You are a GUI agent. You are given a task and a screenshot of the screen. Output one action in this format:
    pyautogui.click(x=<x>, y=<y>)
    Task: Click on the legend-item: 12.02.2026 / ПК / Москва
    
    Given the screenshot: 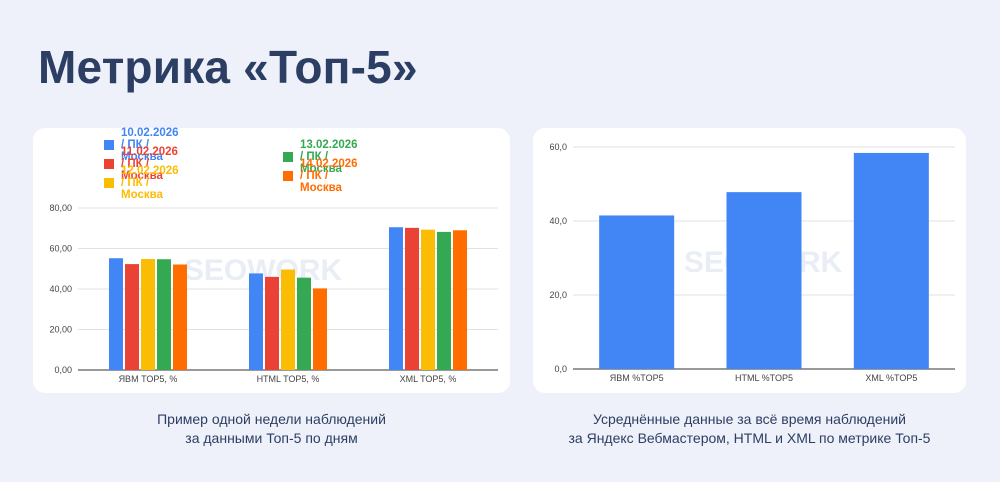 What is the action you would take?
    pyautogui.click(x=141, y=183)
    